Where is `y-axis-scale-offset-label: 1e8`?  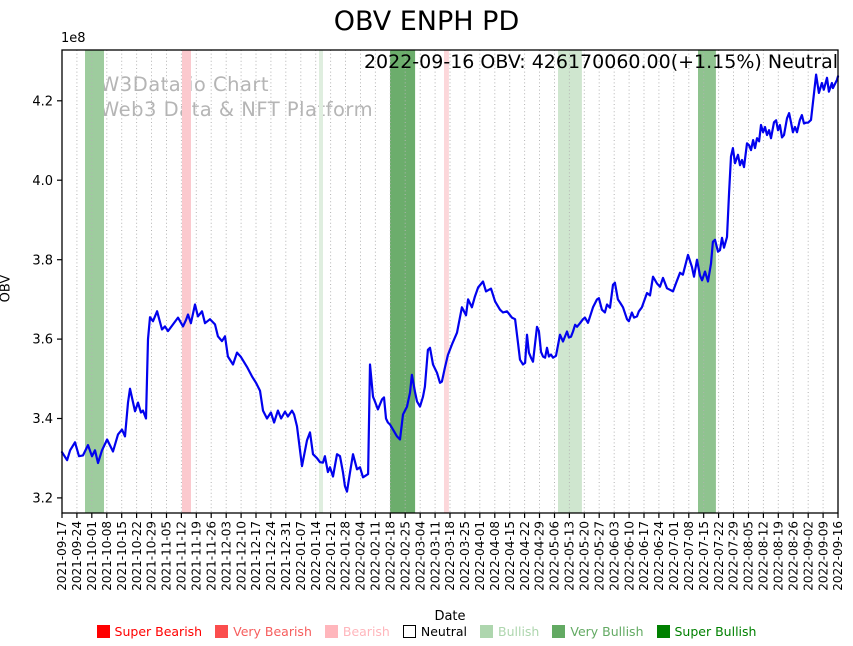 y-axis-scale-offset-label: 1e8 is located at coordinates (73, 38).